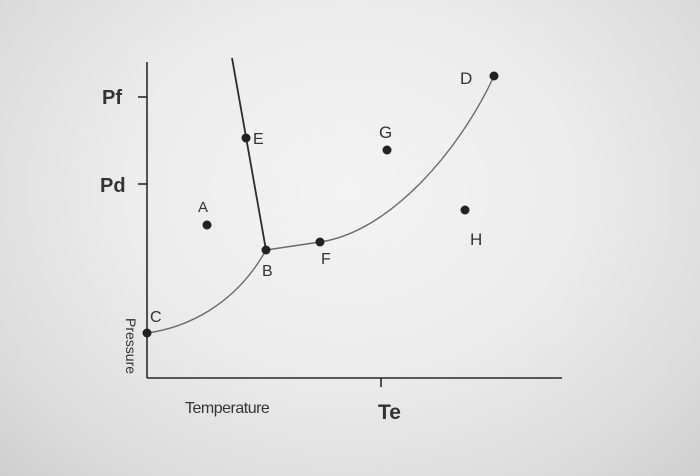  What do you see at coordinates (249, 154) in the screenshot?
I see `line-e-b` at bounding box center [249, 154].